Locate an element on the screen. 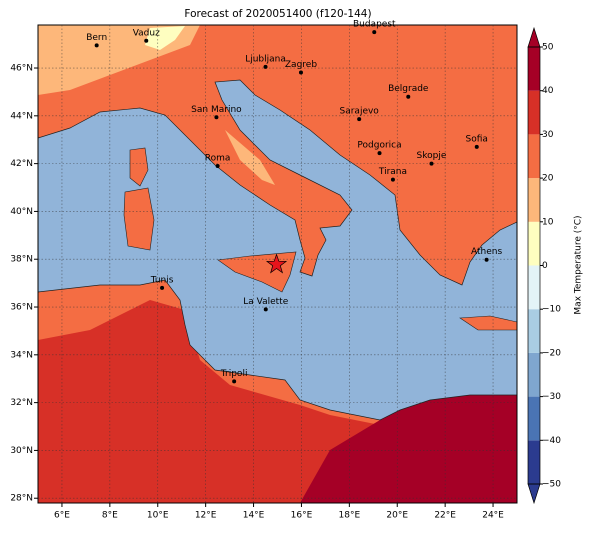 This screenshot has width=592, height=533. star-marker is located at coordinates (276, 263).